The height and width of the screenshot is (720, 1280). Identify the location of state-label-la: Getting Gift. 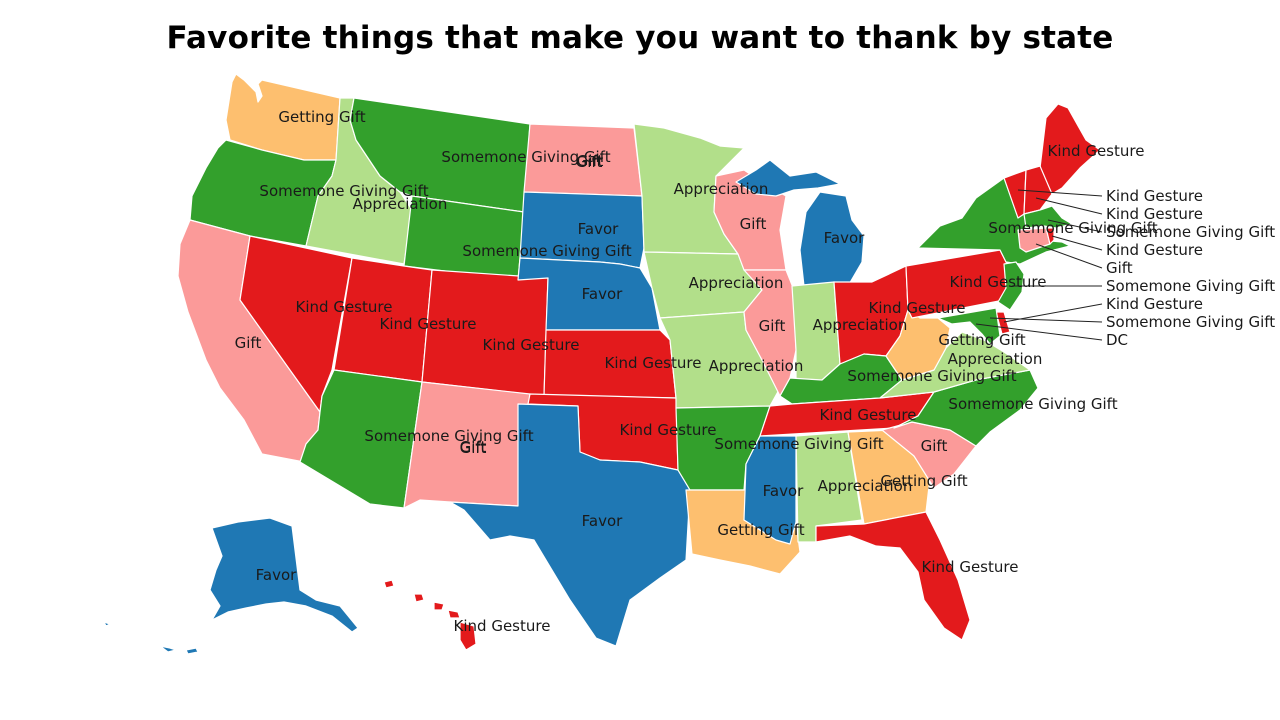
(760, 530).